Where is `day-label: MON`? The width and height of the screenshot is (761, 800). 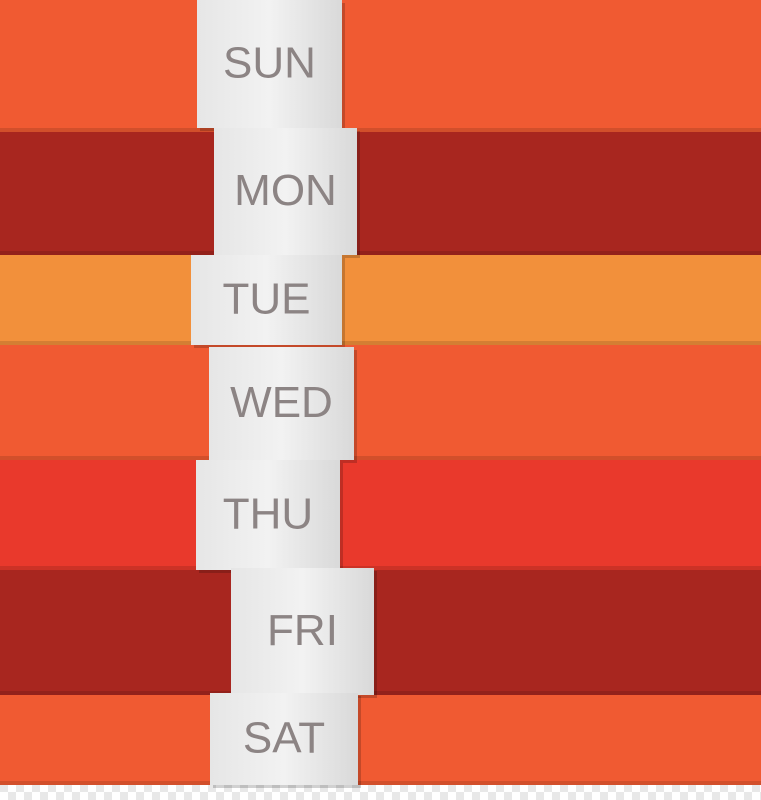
day-label: MON is located at coordinates (285, 190).